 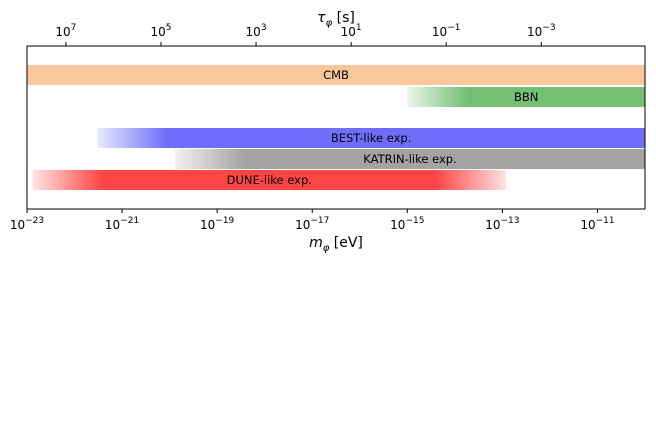 What do you see at coordinates (65, 31) in the screenshot?
I see `top-tick-label: 10⁷` at bounding box center [65, 31].